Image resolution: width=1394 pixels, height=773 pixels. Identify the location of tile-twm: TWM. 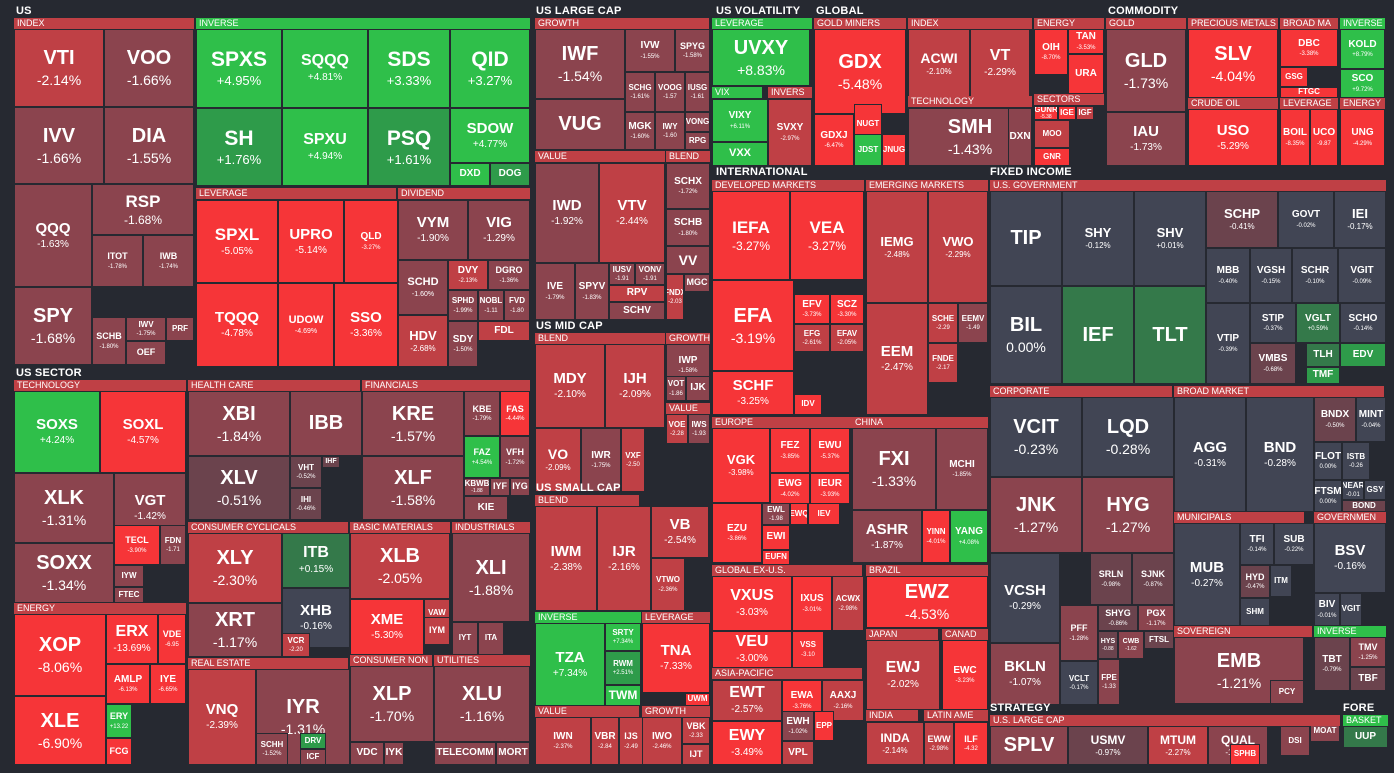
(623, 695).